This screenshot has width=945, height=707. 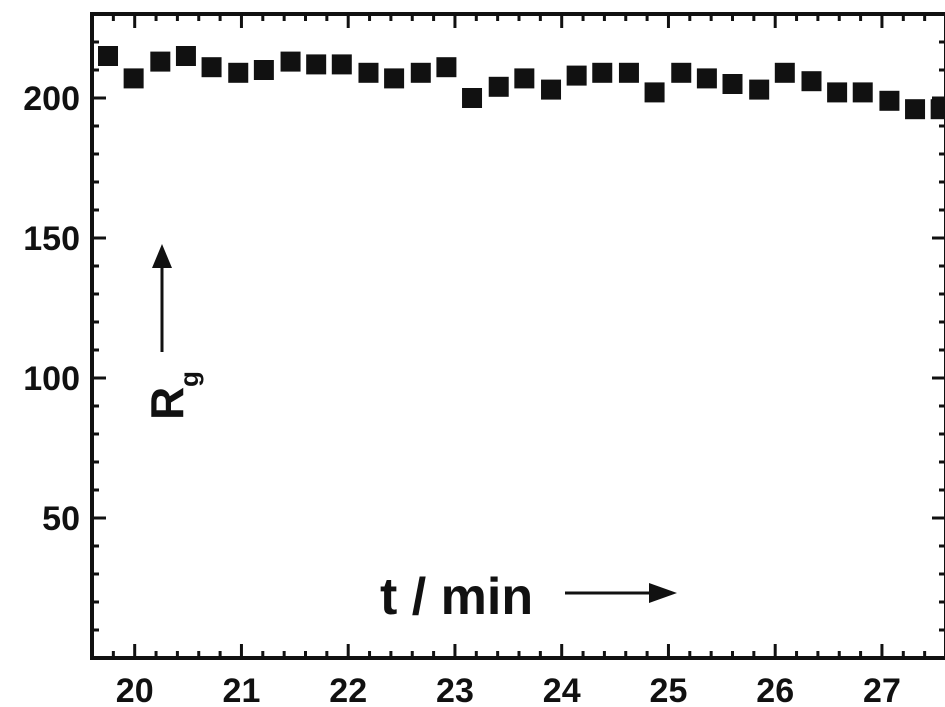 I want to click on y-tick-label: 100, so click(x=51, y=379).